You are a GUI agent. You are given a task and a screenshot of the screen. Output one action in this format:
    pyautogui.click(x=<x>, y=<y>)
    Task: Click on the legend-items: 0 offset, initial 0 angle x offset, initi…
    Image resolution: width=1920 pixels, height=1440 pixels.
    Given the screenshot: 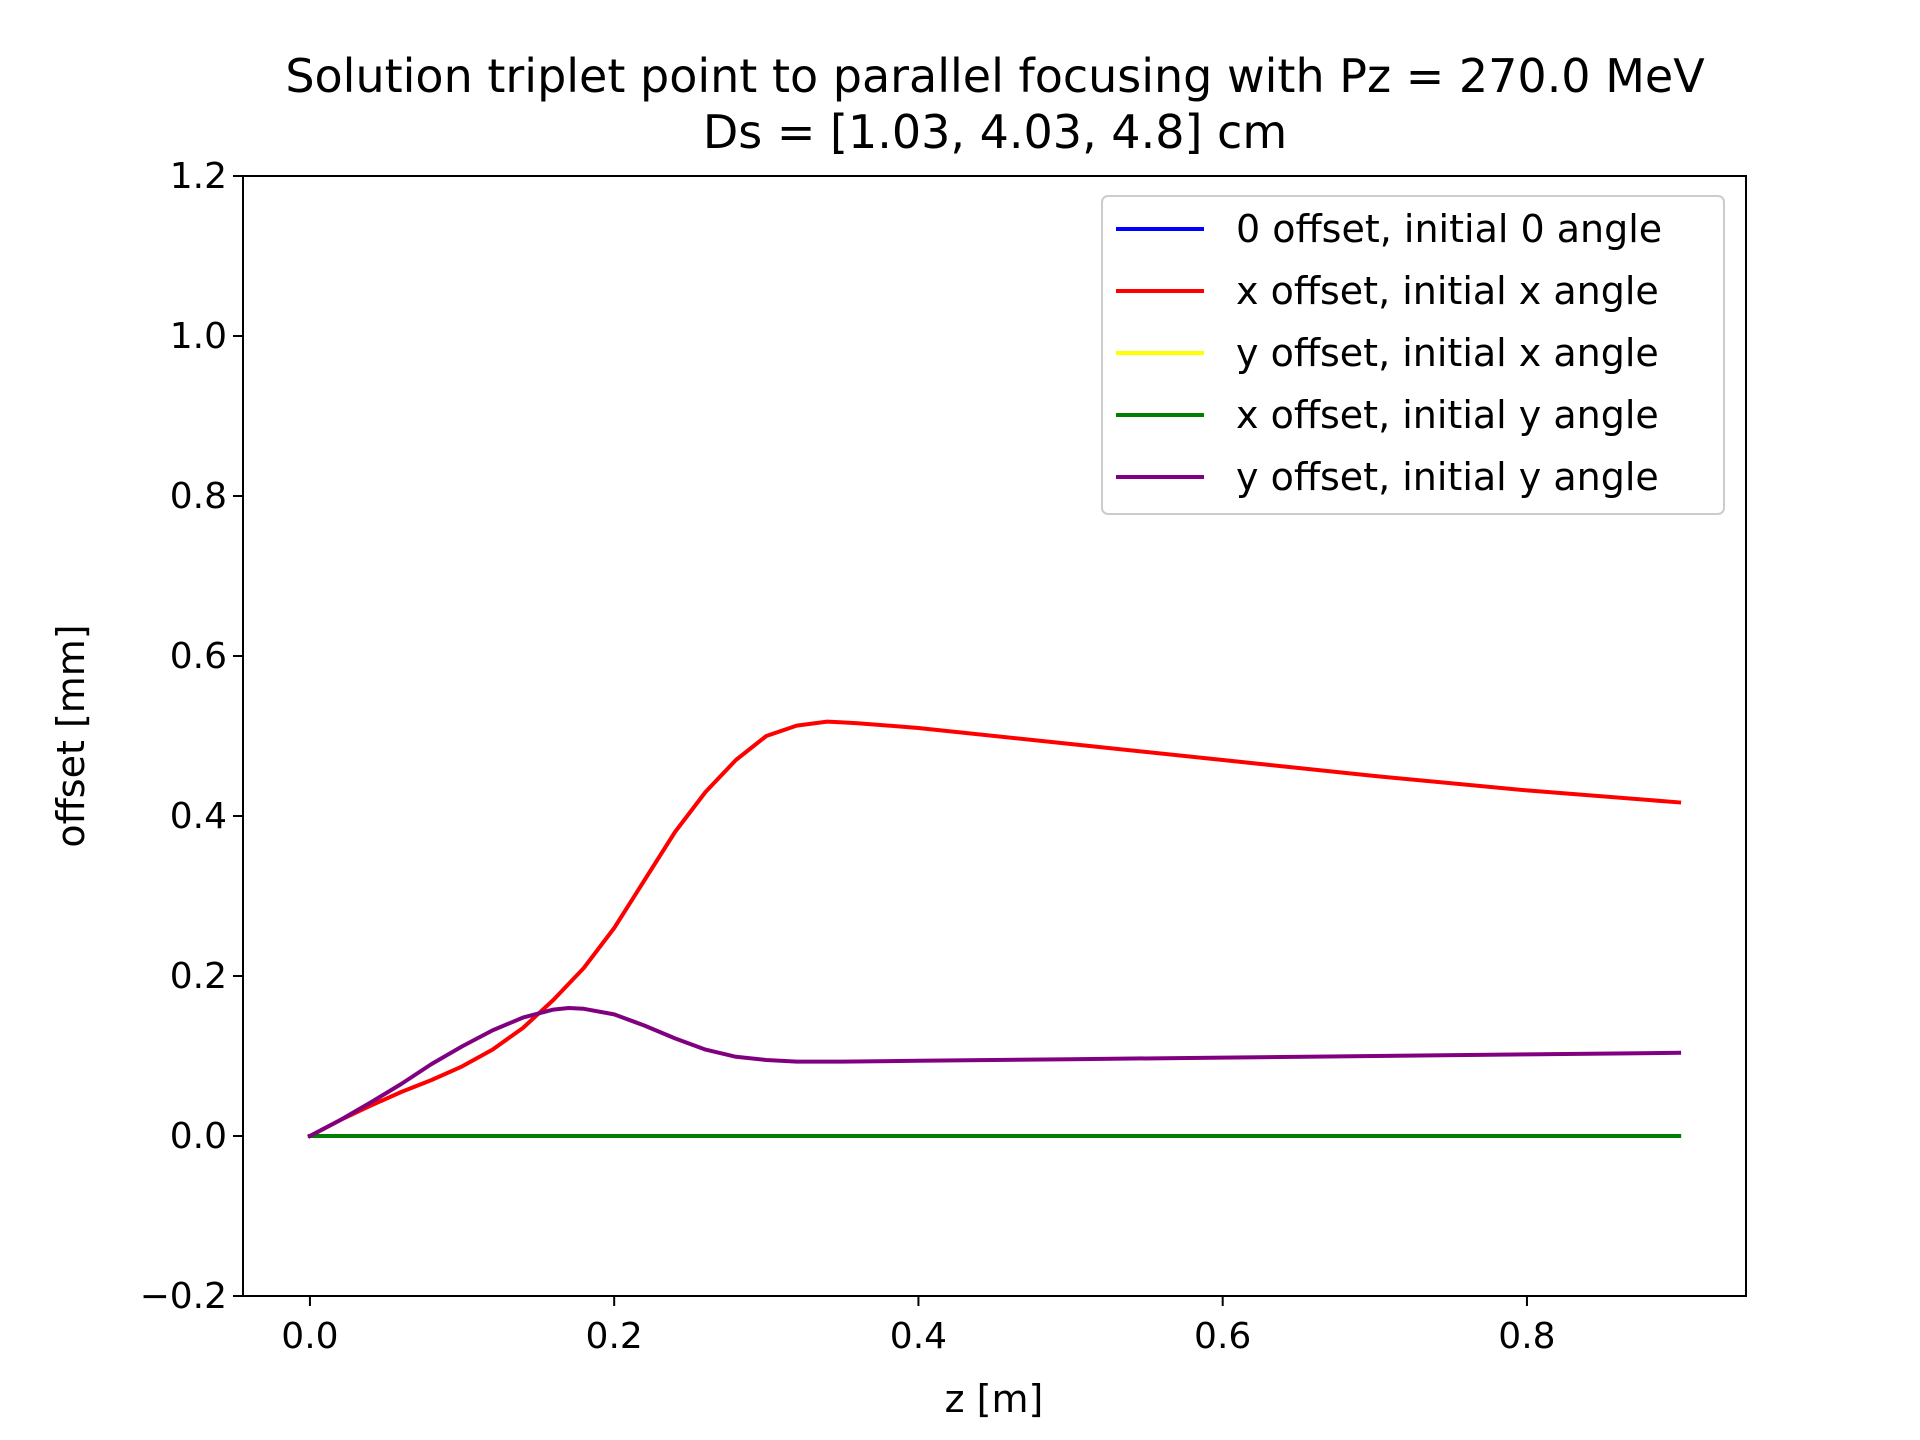 What is the action you would take?
    pyautogui.click(x=1389, y=353)
    